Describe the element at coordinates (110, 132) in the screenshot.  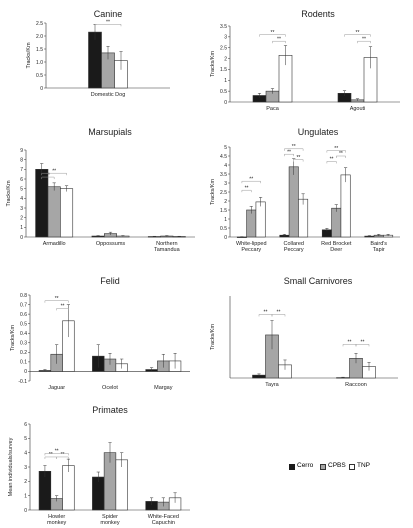
I see `marsupials-title: Marsupials` at that location.